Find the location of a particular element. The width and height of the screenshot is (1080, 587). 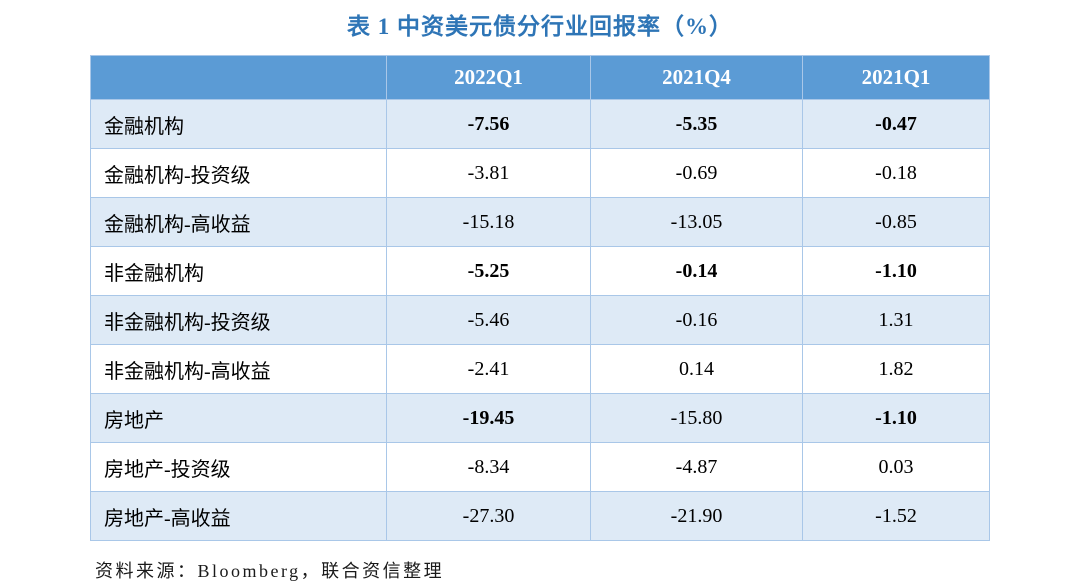

value-cell: -8.34 is located at coordinates (488, 467).